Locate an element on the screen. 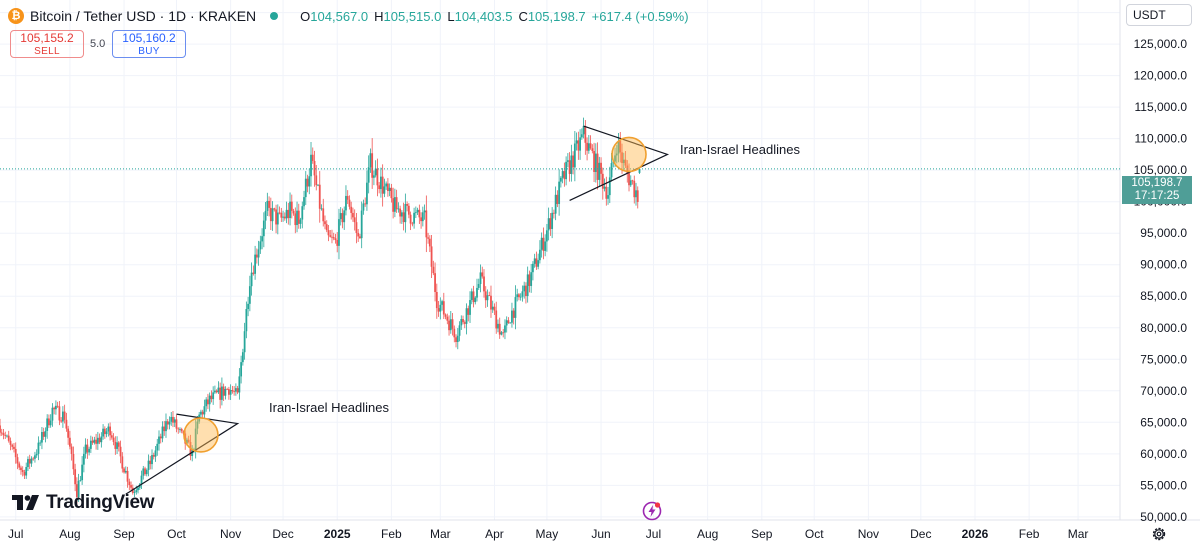  annotation-label-2024: Iran-Israel Headlines is located at coordinates (329, 407).